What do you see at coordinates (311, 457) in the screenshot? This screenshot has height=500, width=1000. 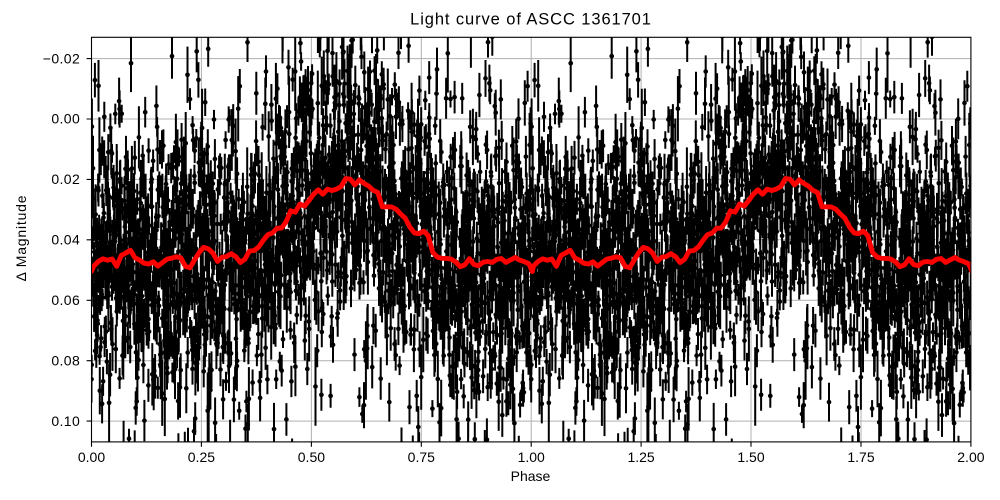 I see `svg-text: 0.50` at bounding box center [311, 457].